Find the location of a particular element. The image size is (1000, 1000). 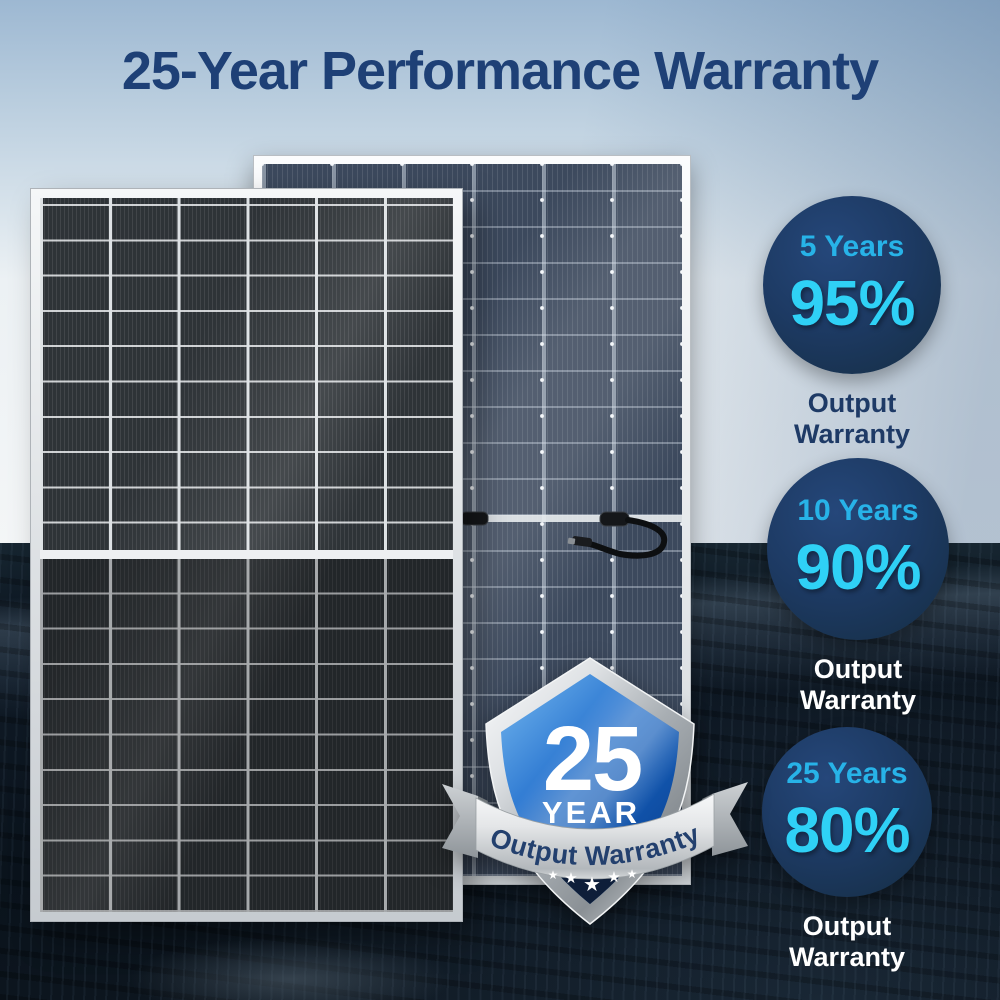

badge-circle: 10 Years 90% is located at coordinates (858, 549).